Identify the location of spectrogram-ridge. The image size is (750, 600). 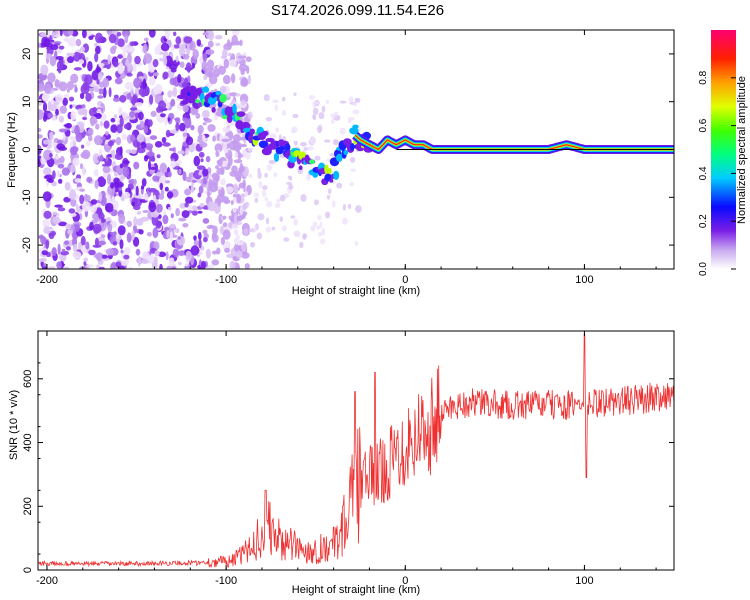
(425, 135).